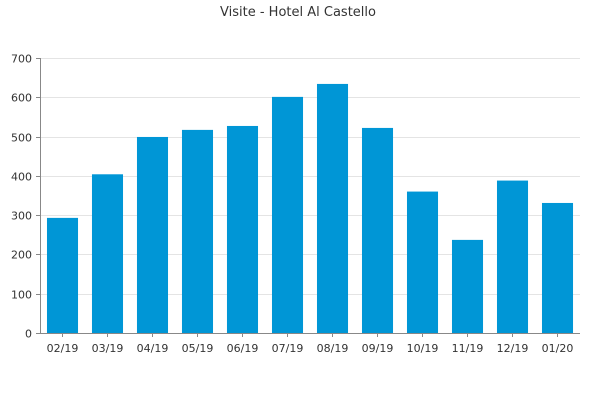 Image resolution: width=600 pixels, height=404 pixels. What do you see at coordinates (243, 348) in the screenshot?
I see `x-tick-label: 06/19` at bounding box center [243, 348].